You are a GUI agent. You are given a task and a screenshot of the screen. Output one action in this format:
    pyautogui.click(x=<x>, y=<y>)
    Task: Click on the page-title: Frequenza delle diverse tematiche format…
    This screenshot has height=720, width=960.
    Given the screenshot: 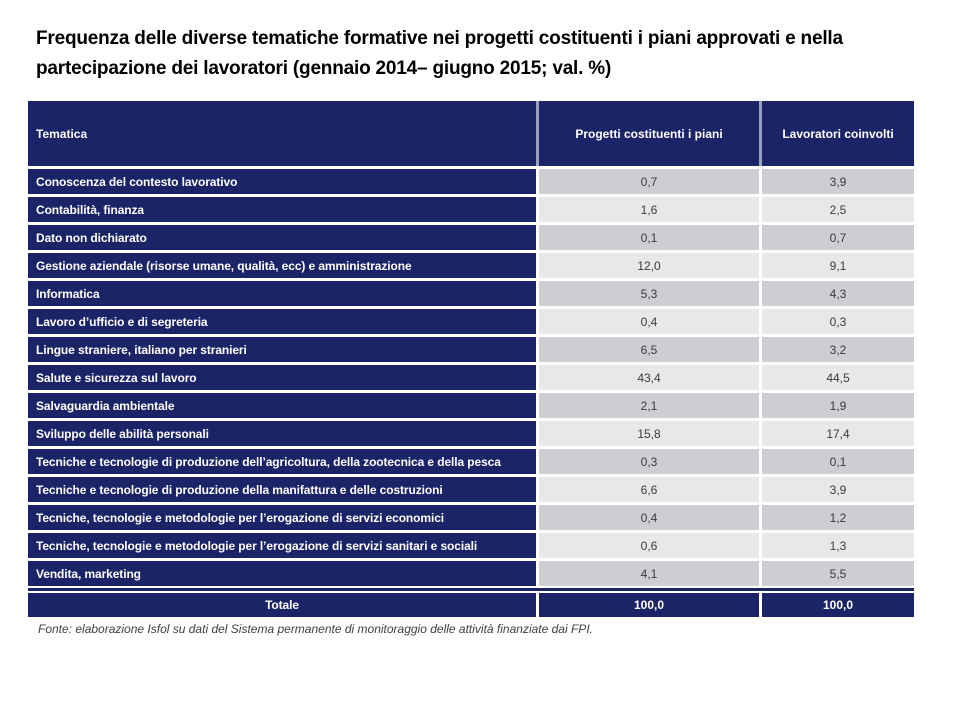 What is the action you would take?
    pyautogui.click(x=439, y=54)
    